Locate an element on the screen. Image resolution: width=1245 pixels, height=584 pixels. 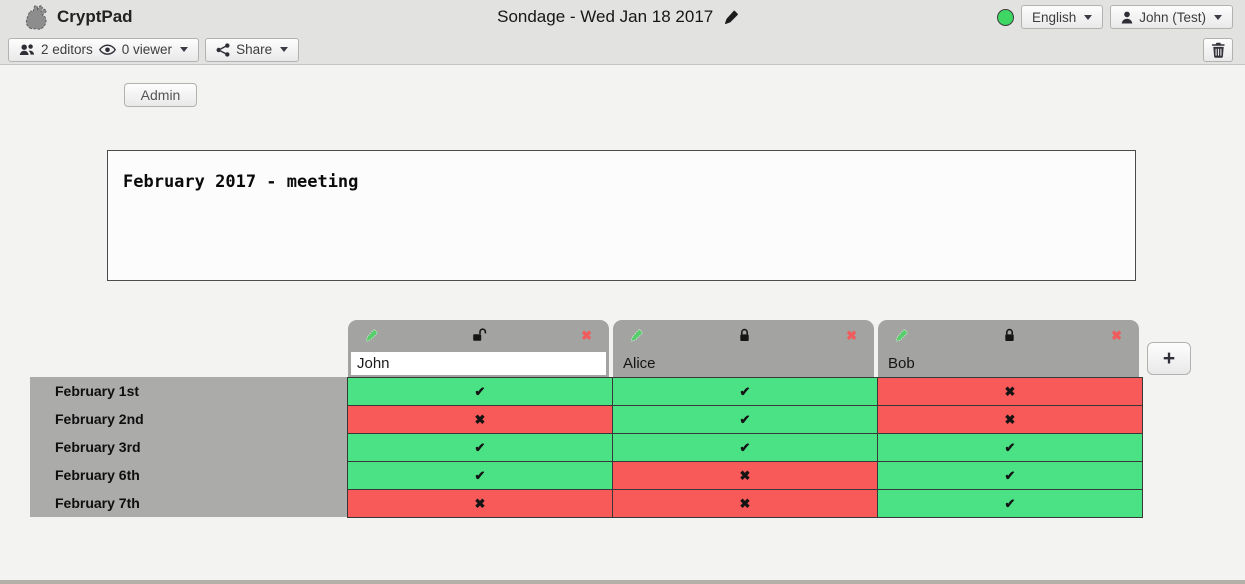
poll-row-label: February 3rd is located at coordinates (98, 447).